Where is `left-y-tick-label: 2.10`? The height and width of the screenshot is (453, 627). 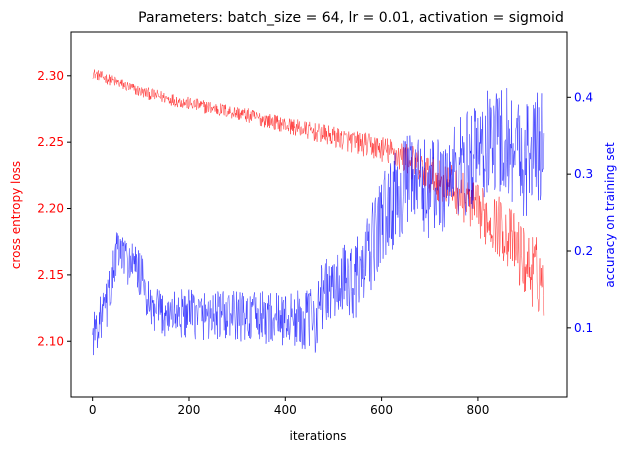
left-y-tick-label: 2.10 is located at coordinates (50, 341).